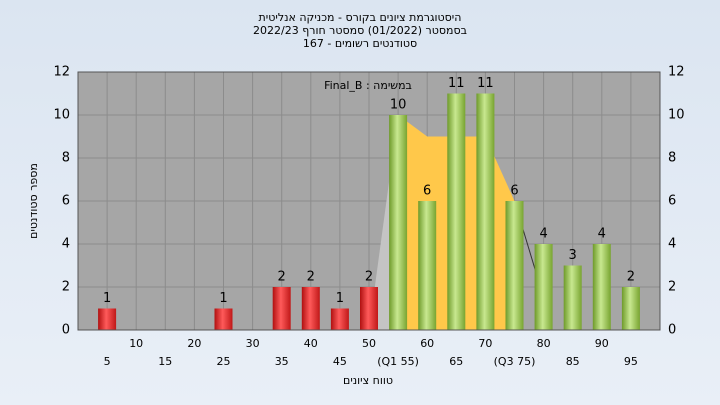 The width and height of the screenshot is (720, 405). Describe the element at coordinates (398, 361) in the screenshot. I see `x-tick-label: (Q1 55)` at that location.